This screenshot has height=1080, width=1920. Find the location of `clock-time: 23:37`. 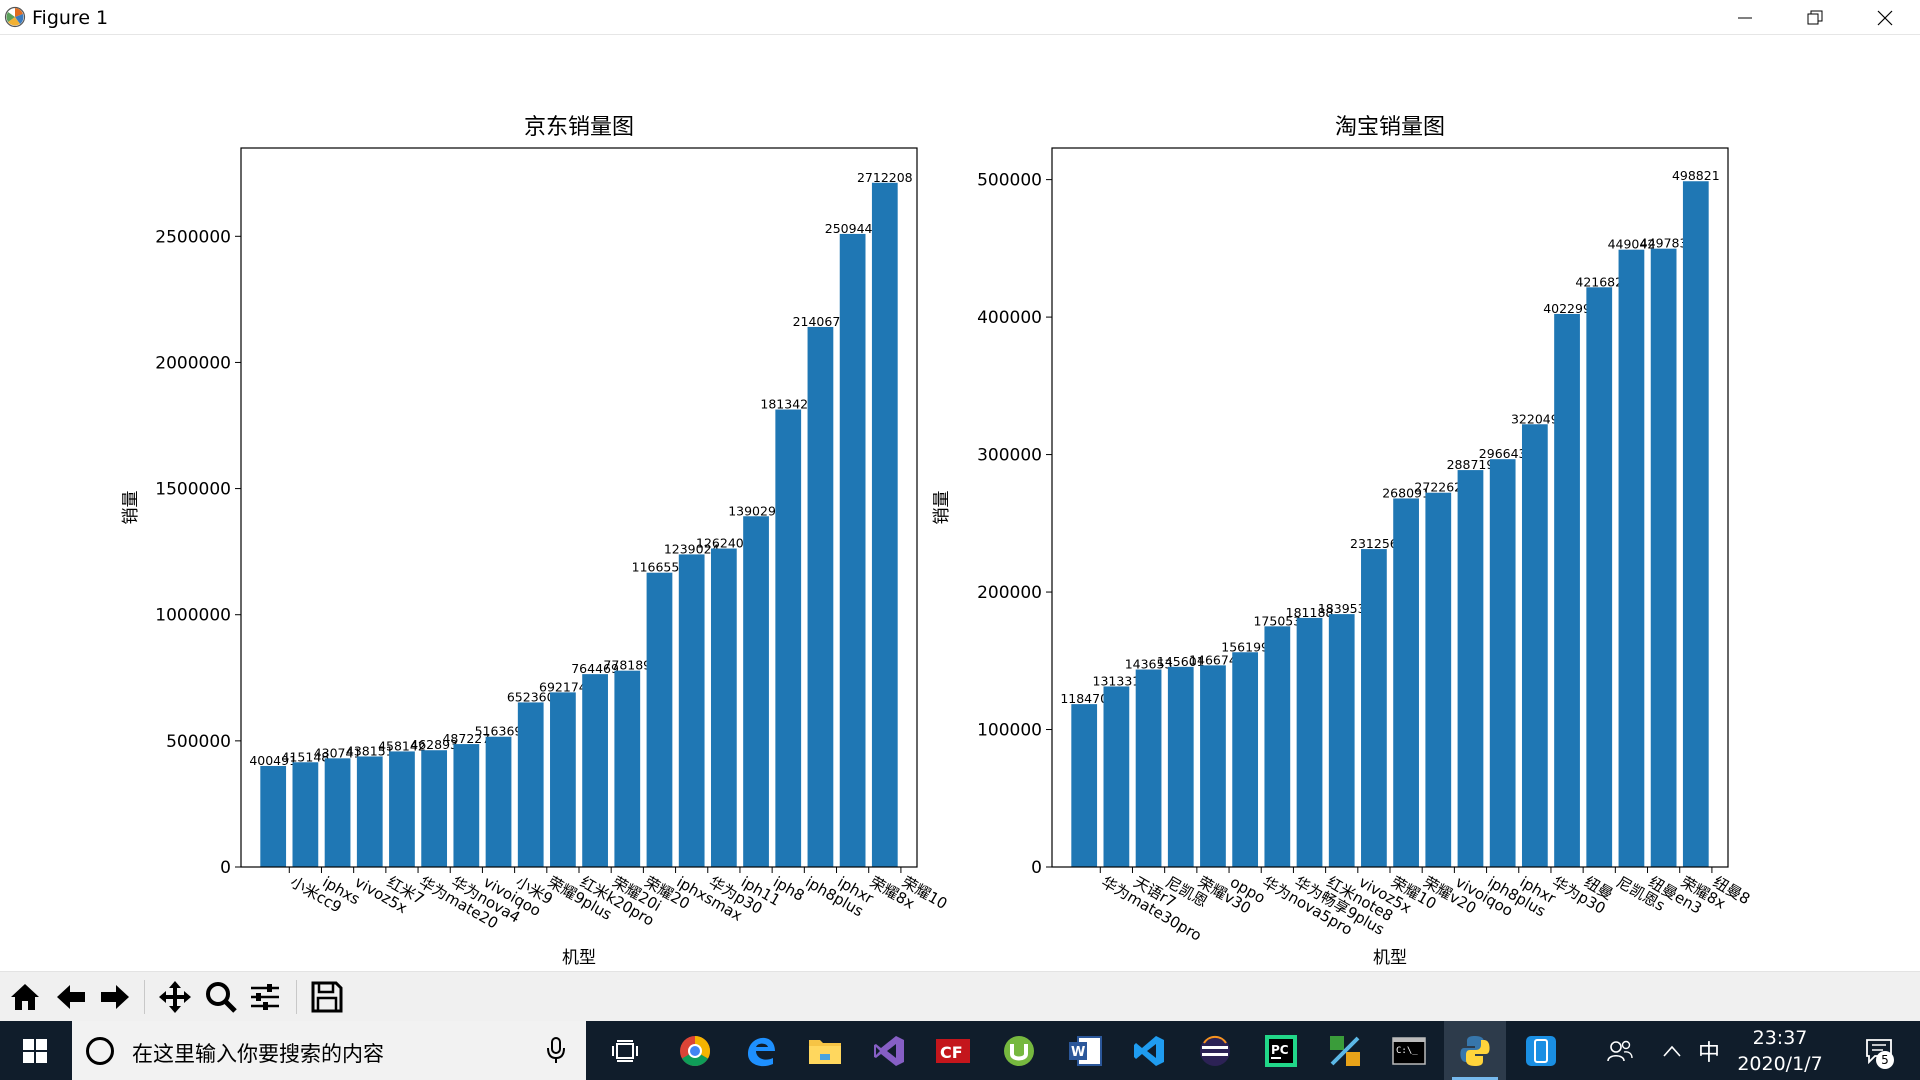

clock-time: 23:37 is located at coordinates (1780, 1038).